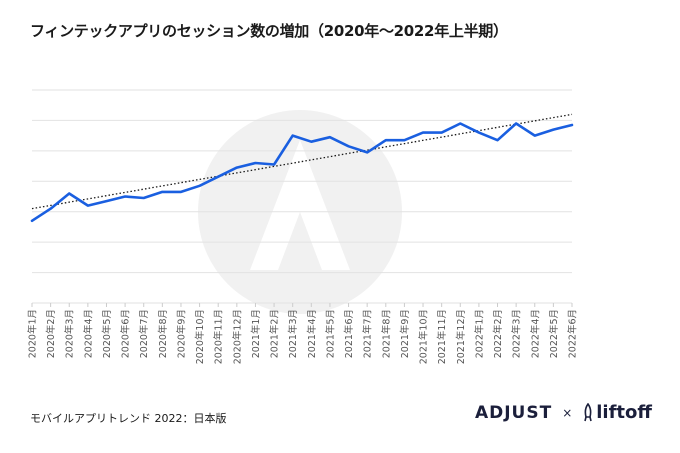 The height and width of the screenshot is (453, 680). What do you see at coordinates (573, 333) in the screenshot?
I see `x-tick-label: 2022年6月` at bounding box center [573, 333].